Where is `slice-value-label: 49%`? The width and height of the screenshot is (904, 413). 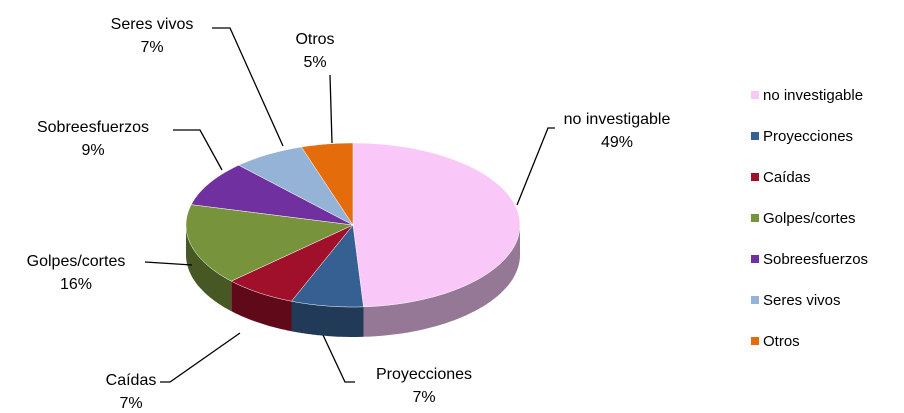 slice-value-label: 49% is located at coordinates (617, 142).